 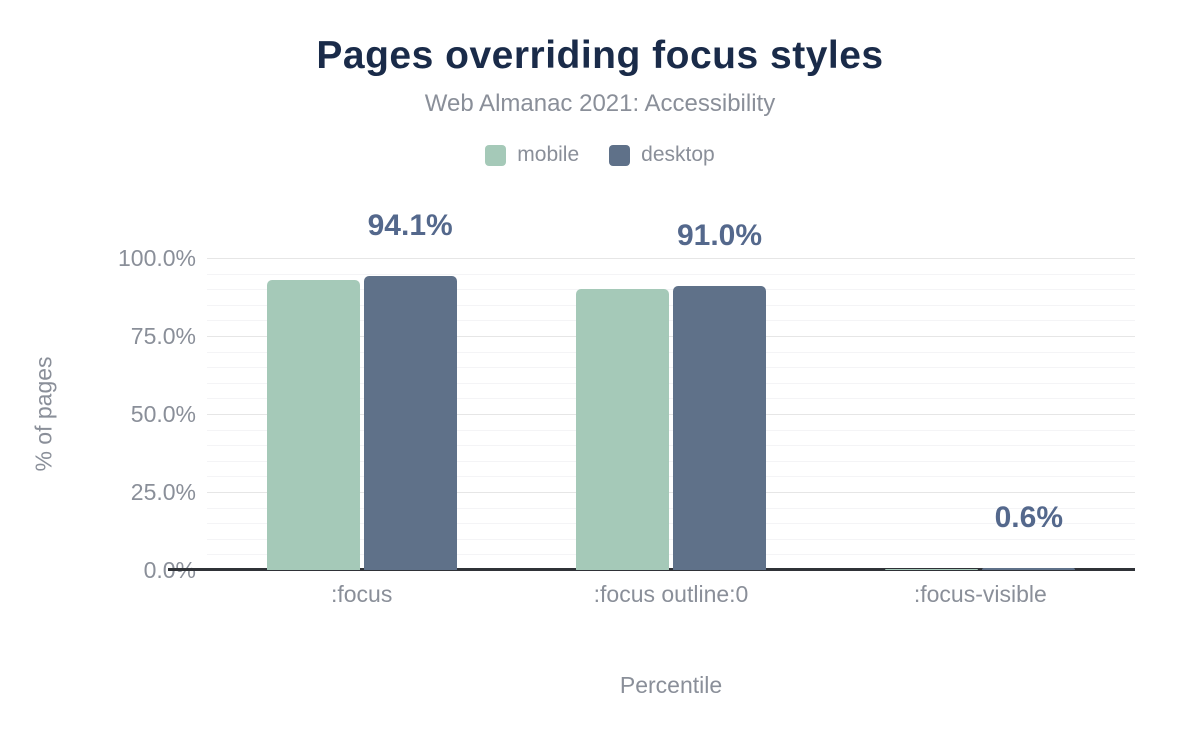 I want to click on bar-desktop-:focus outline:0, so click(x=719, y=428).